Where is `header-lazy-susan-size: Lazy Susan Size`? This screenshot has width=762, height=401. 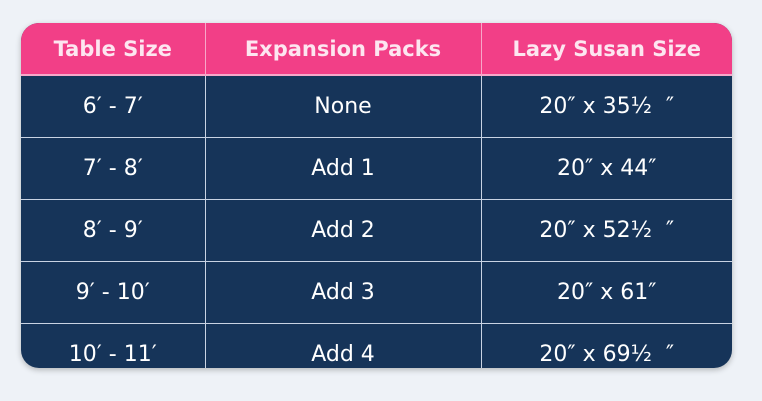 header-lazy-susan-size: Lazy Susan Size is located at coordinates (606, 49).